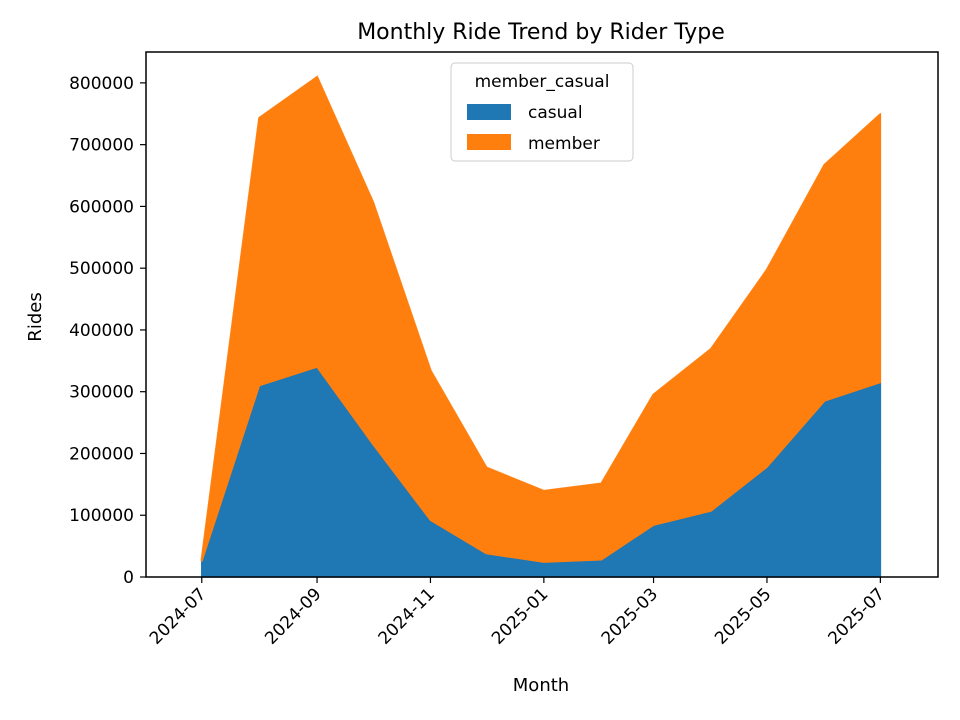 This screenshot has height=720, width=960. I want to click on y-tick-label: 0, so click(128, 578).